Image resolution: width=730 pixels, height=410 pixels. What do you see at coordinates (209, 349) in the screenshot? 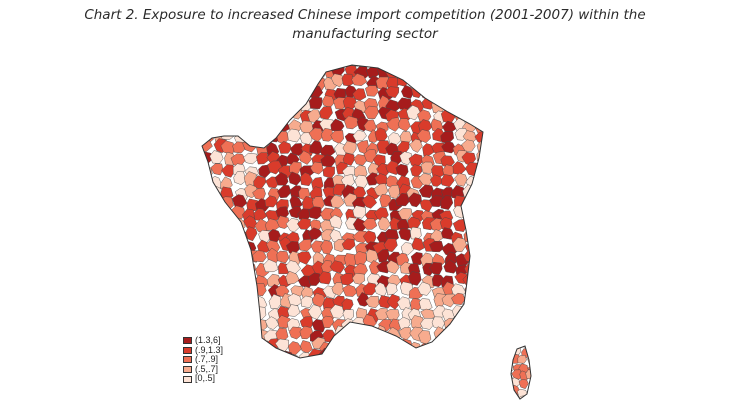
I see `legend-label: (.9,1.3]` at bounding box center [209, 349].